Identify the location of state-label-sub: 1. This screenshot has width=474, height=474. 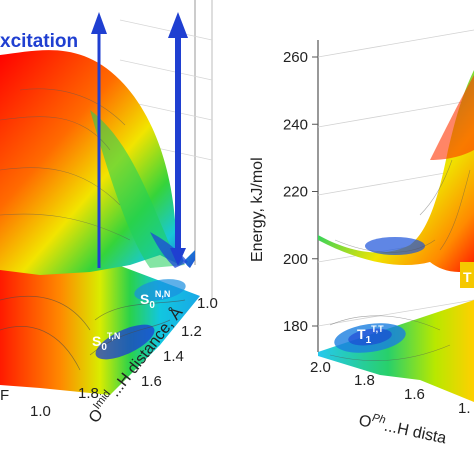
(369, 340).